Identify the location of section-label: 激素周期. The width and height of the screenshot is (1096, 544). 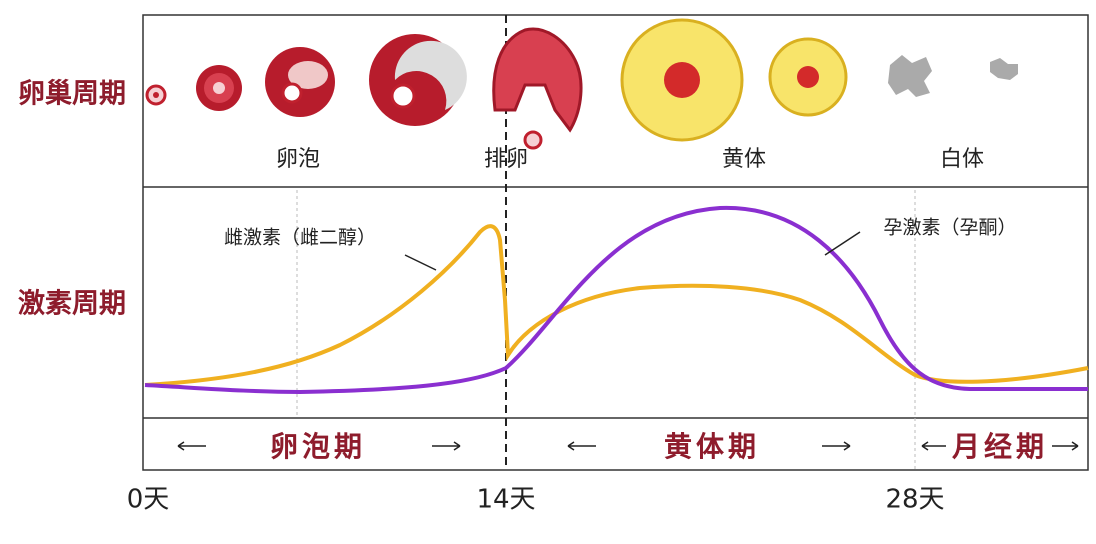
(72, 304).